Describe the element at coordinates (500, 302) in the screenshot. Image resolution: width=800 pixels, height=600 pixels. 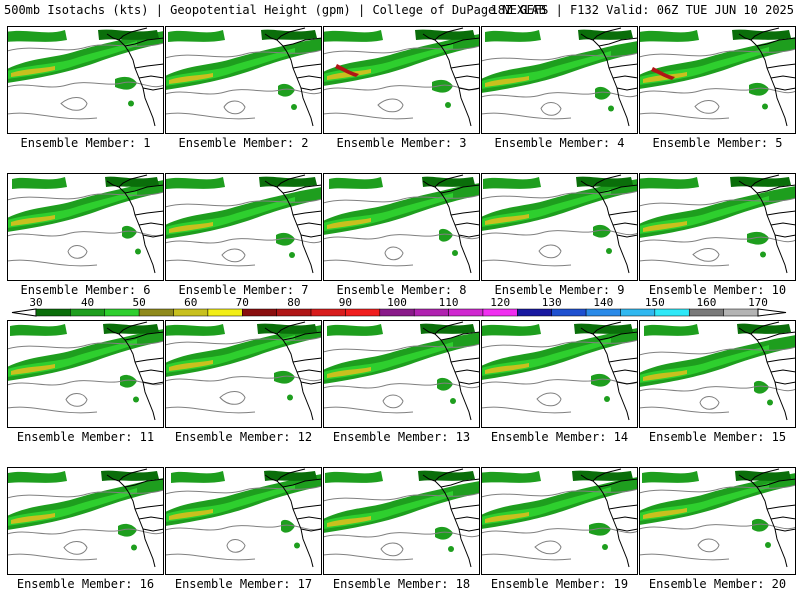
I see `colorbar-tick-label: 120` at that location.